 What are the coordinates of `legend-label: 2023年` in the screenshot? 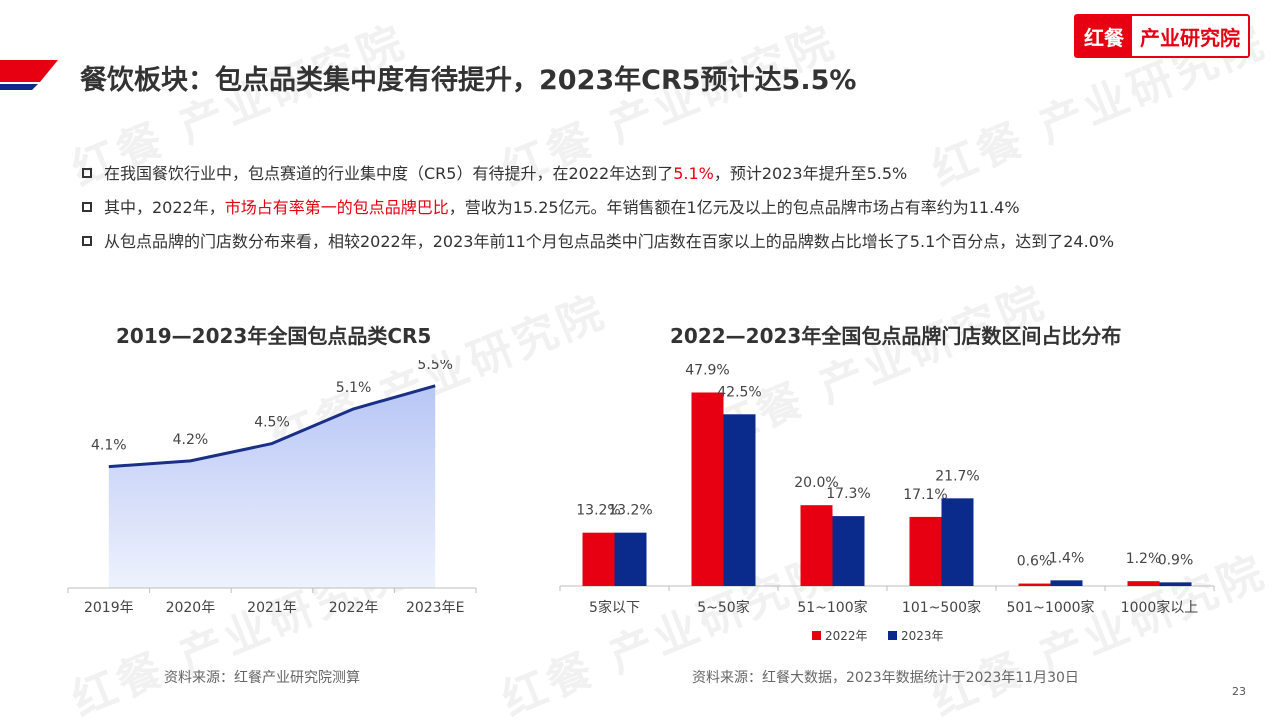 It's located at (922, 636).